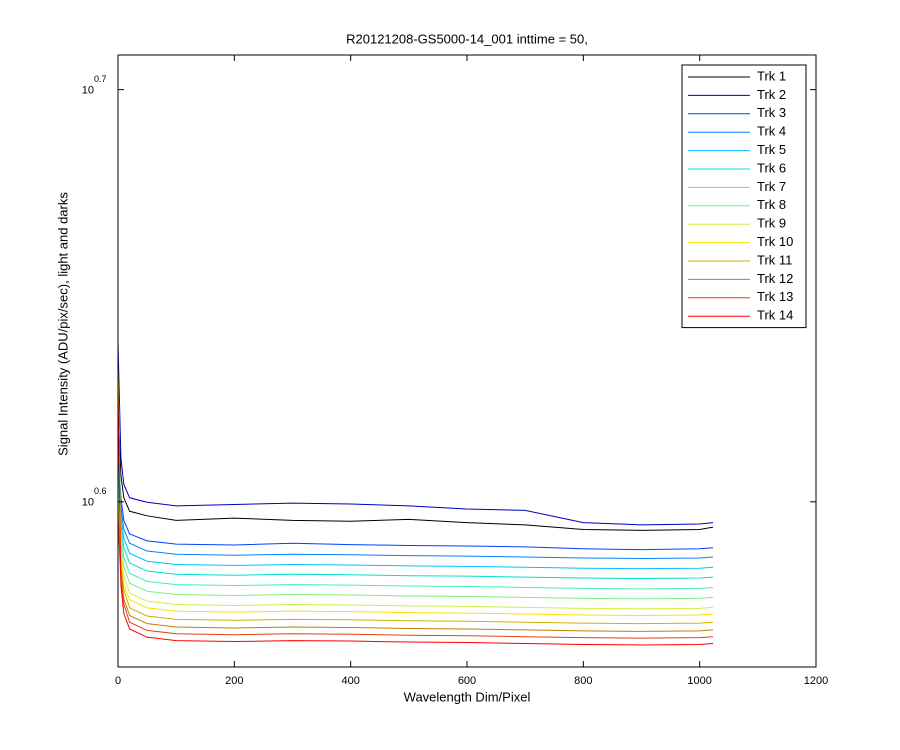  I want to click on x-tick-label: 1000, so click(699, 681).